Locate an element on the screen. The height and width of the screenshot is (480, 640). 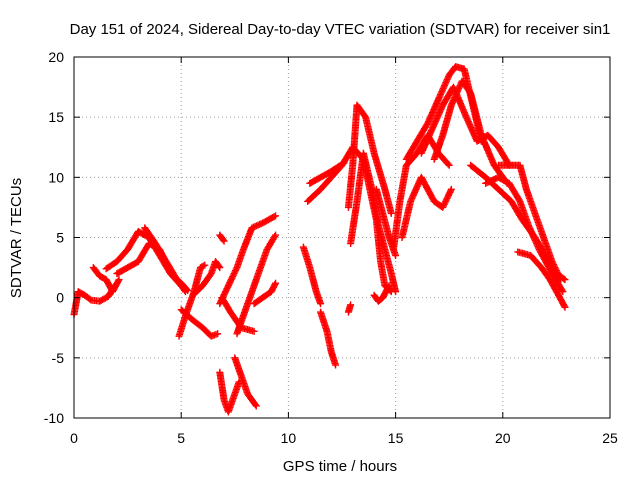
y-tick-label: 0 is located at coordinates (60, 298).